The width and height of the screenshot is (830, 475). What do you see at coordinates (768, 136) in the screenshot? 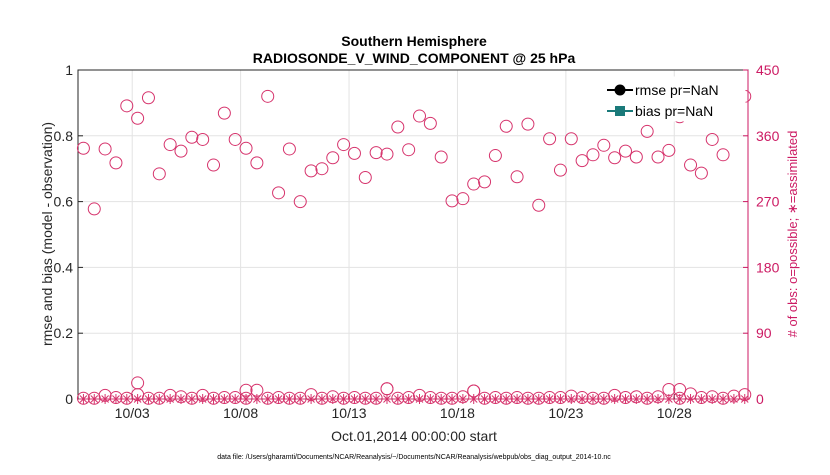
I see `y-right-tick-label: 360` at bounding box center [768, 136].